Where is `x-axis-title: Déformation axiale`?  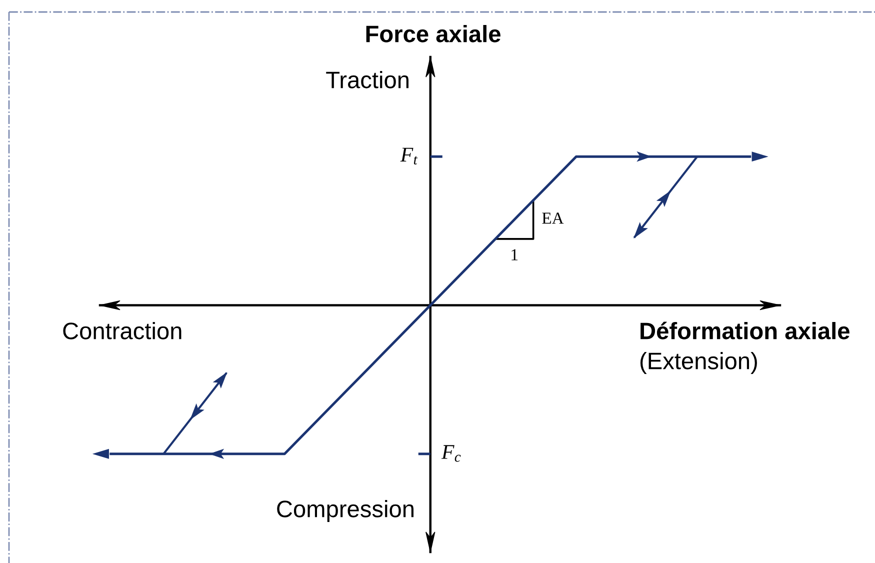 x-axis-title: Déformation axiale is located at coordinates (745, 331).